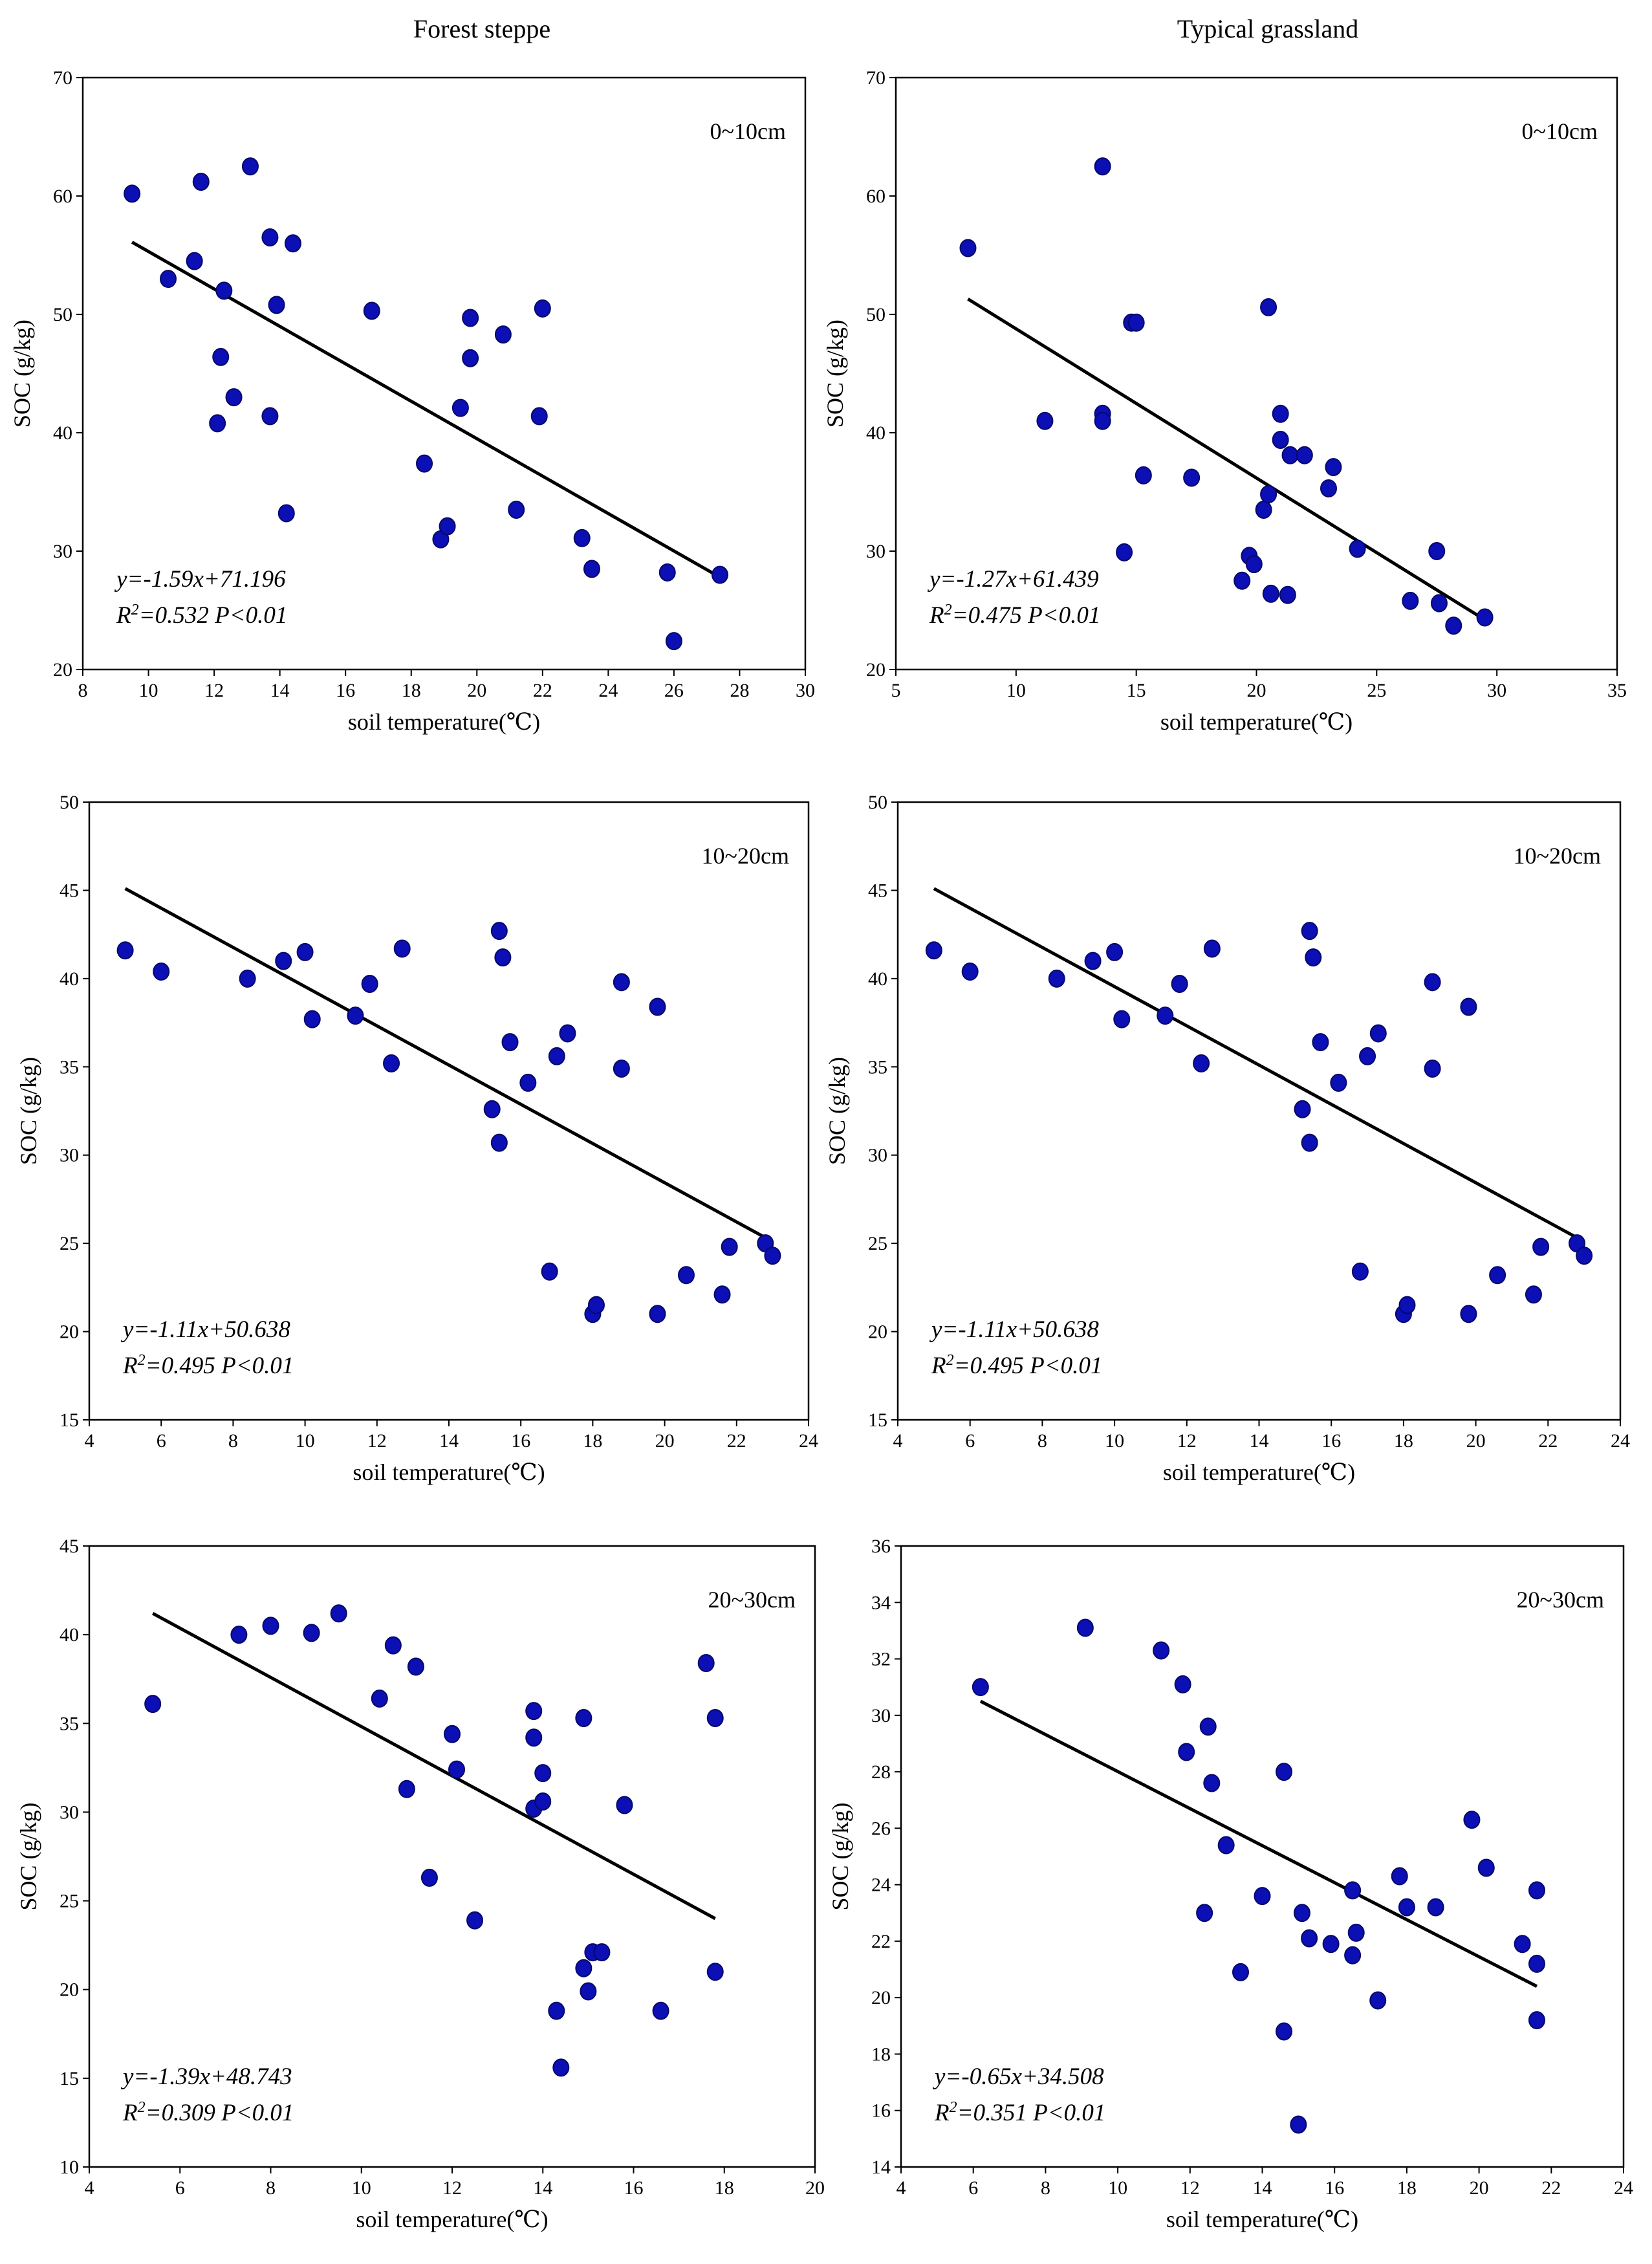  What do you see at coordinates (161, 1441) in the screenshot?
I see `x-tick-label: 6` at bounding box center [161, 1441].